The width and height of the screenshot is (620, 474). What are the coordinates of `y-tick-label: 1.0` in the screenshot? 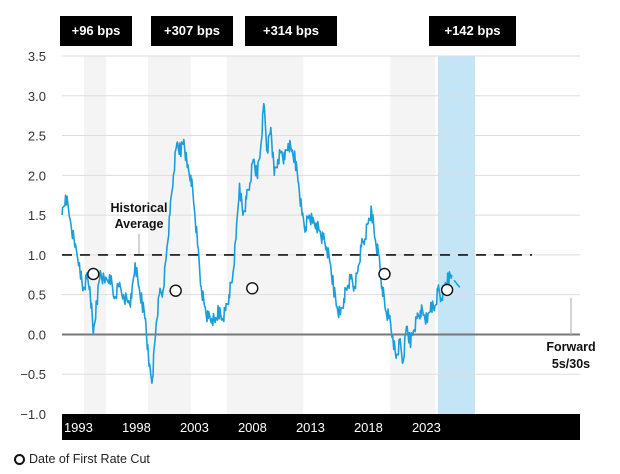 It's located at (37, 255).